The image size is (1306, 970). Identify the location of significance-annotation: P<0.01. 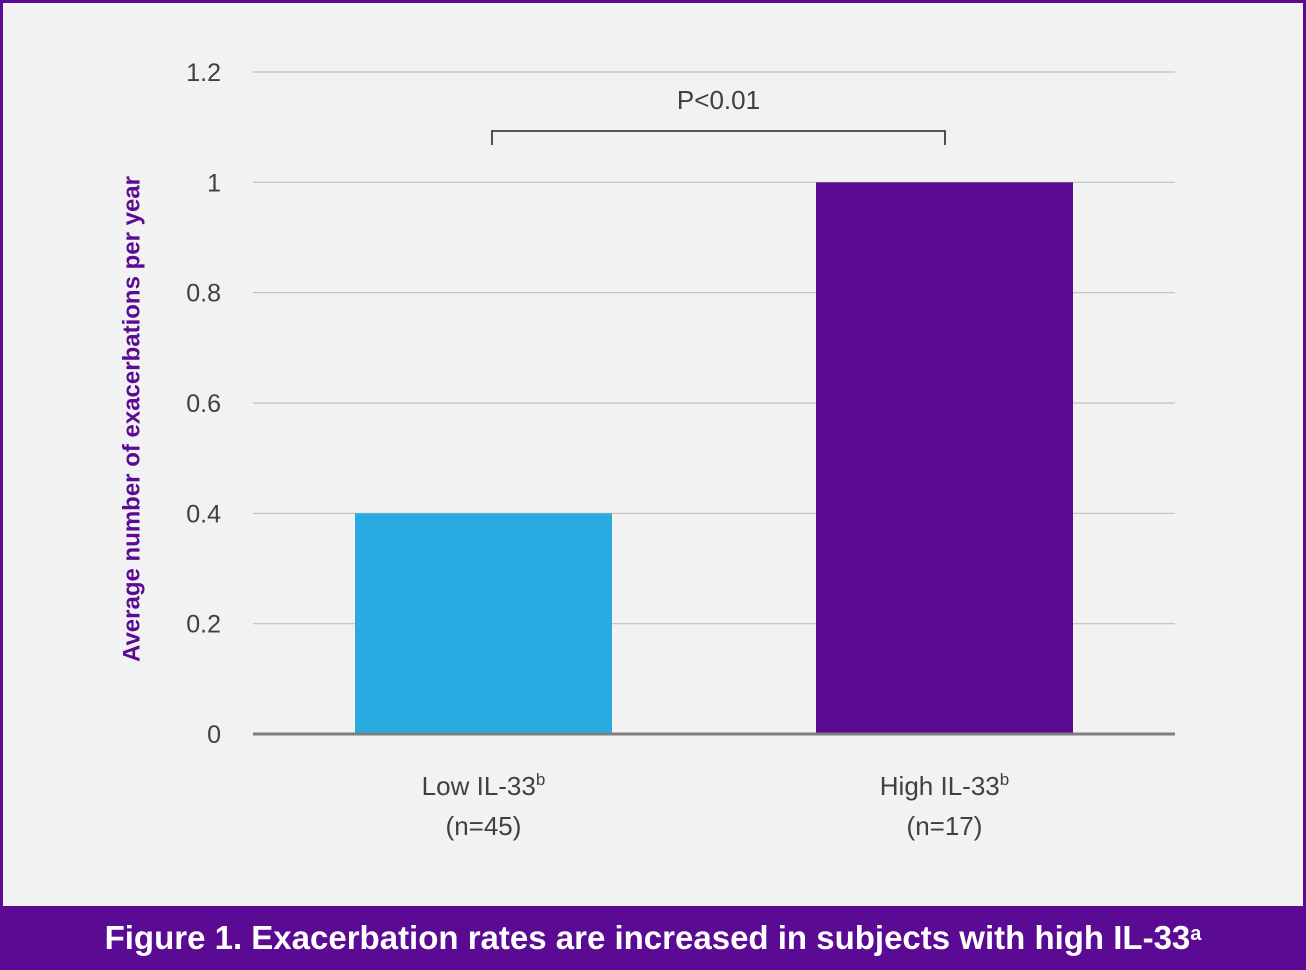
(718, 115).